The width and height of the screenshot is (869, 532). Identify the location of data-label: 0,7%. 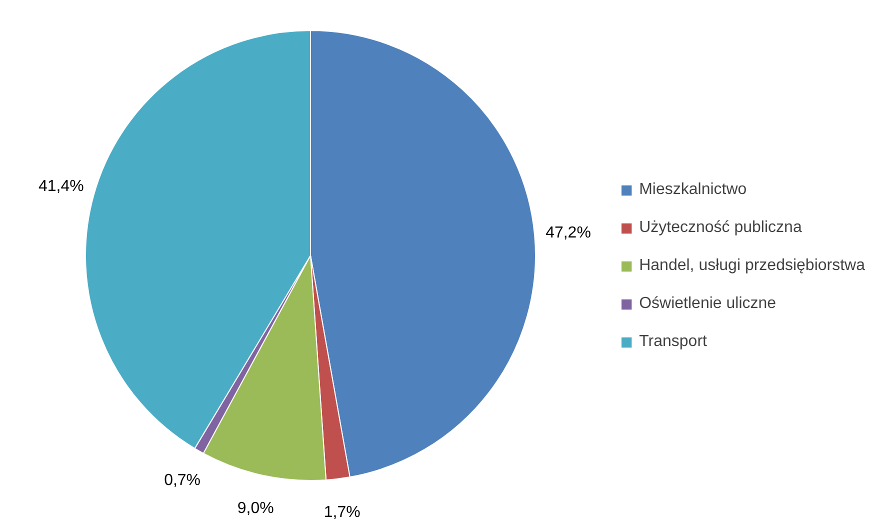
(182, 480).